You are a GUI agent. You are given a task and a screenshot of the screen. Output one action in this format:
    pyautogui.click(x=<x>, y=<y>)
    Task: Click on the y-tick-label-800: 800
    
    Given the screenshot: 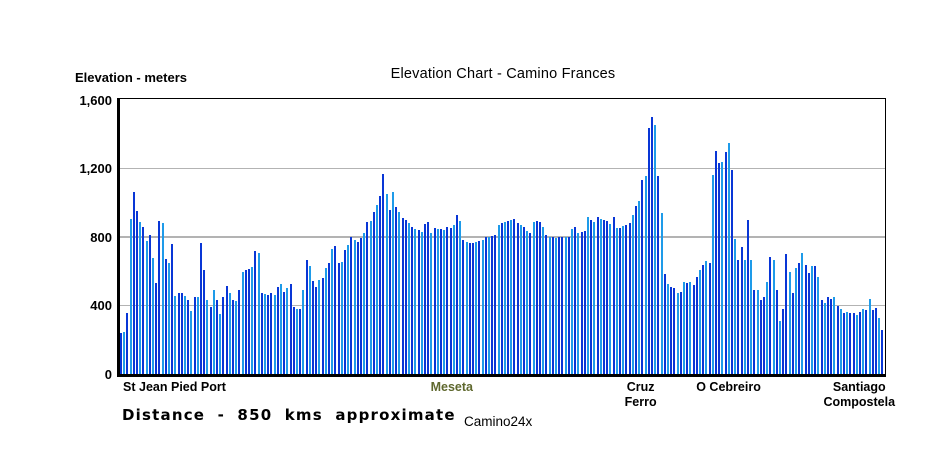 What is the action you would take?
    pyautogui.click(x=101, y=237)
    